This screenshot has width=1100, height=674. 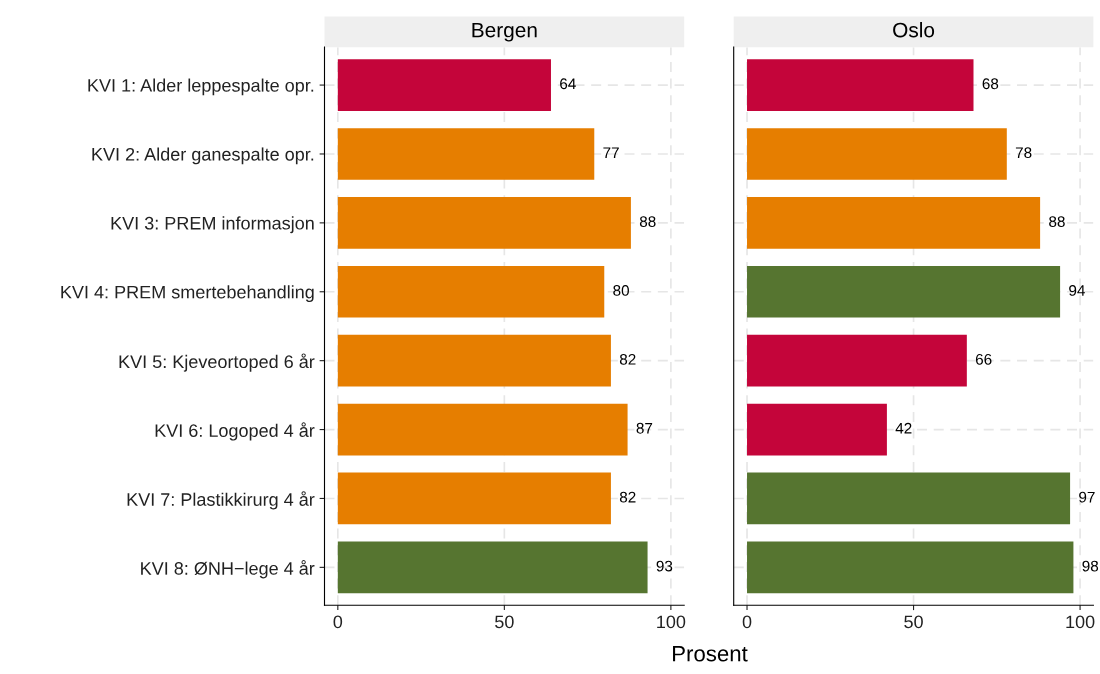 I want to click on data-label: 42, so click(x=903, y=428).